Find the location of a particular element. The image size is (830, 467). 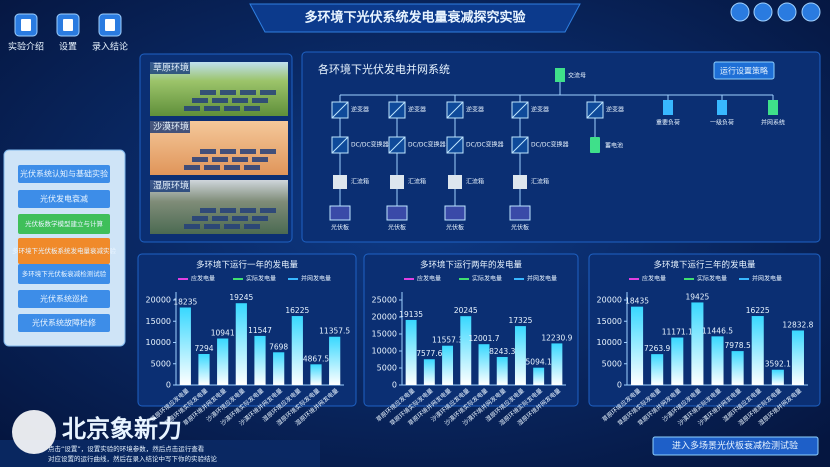

bus-icon is located at coordinates (560, 75).